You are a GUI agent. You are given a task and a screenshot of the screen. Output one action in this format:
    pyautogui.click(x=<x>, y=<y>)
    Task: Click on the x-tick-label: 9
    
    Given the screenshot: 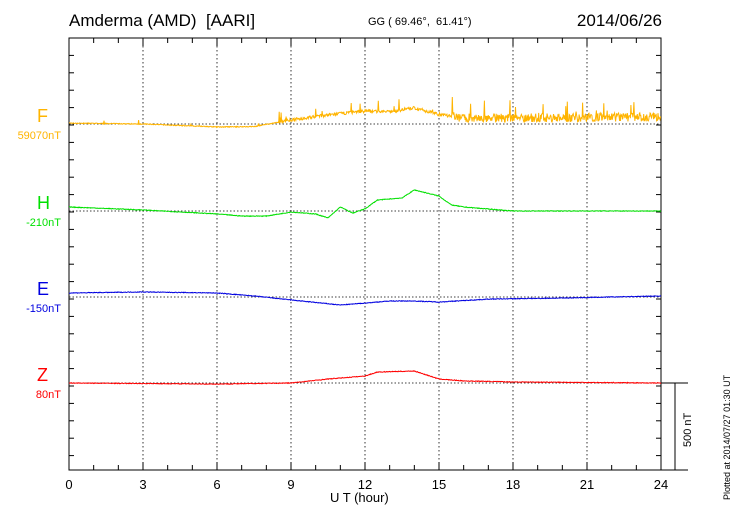 What is the action you would take?
    pyautogui.click(x=290, y=484)
    